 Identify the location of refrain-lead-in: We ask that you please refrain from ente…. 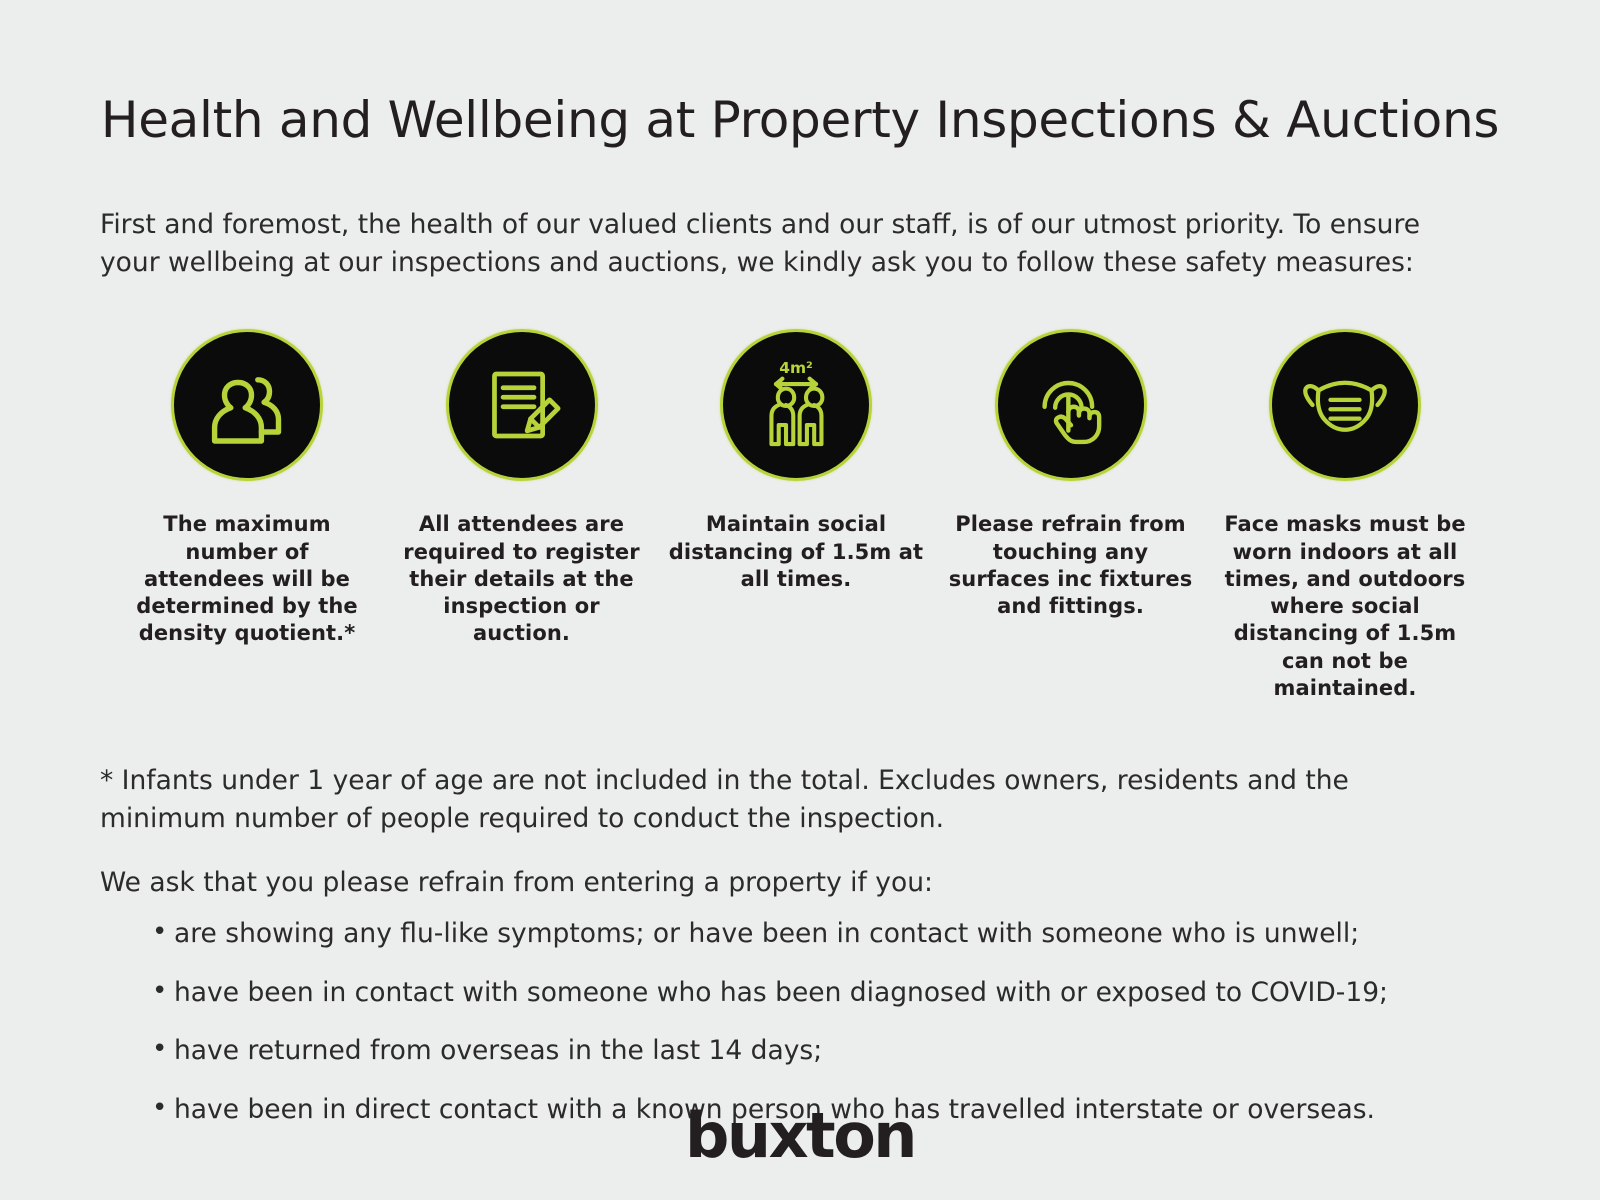
(516, 882).